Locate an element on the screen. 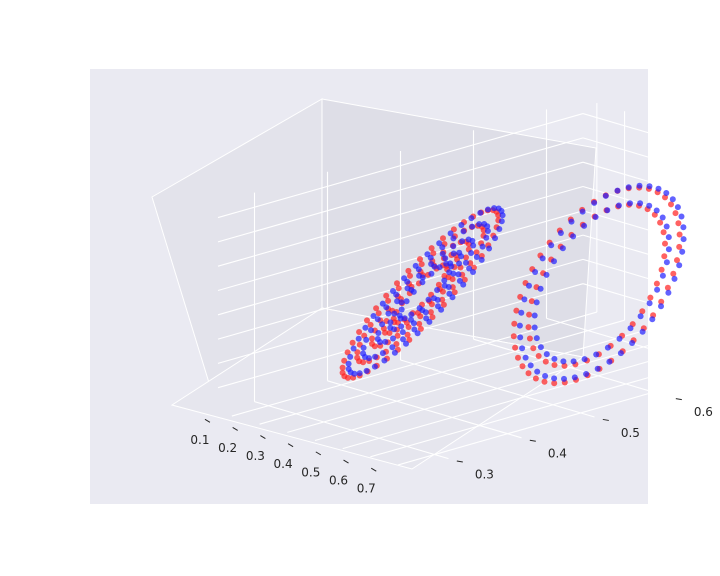 Image resolution: width=720 pixels, height=576 pixels. x-tick-label: 0.3 is located at coordinates (255, 456).